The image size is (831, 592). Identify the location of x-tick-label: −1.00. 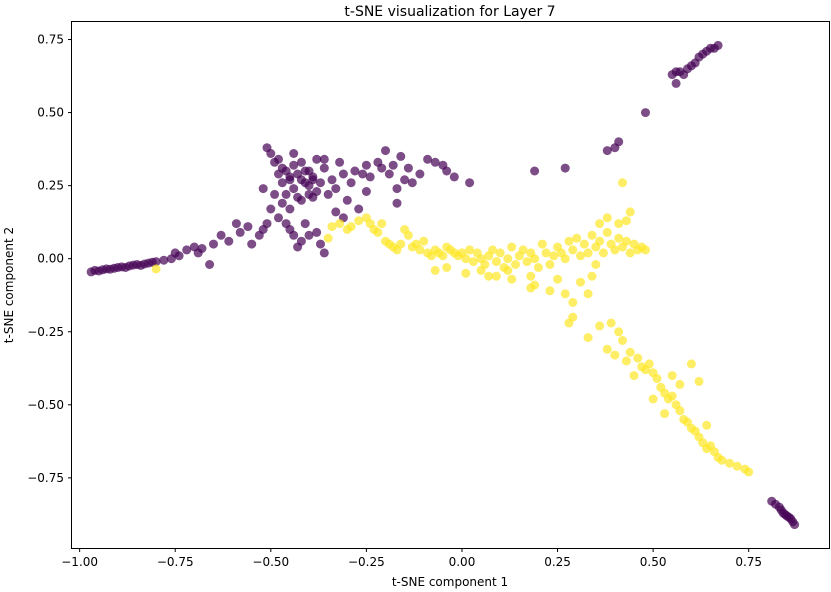
(79, 562).